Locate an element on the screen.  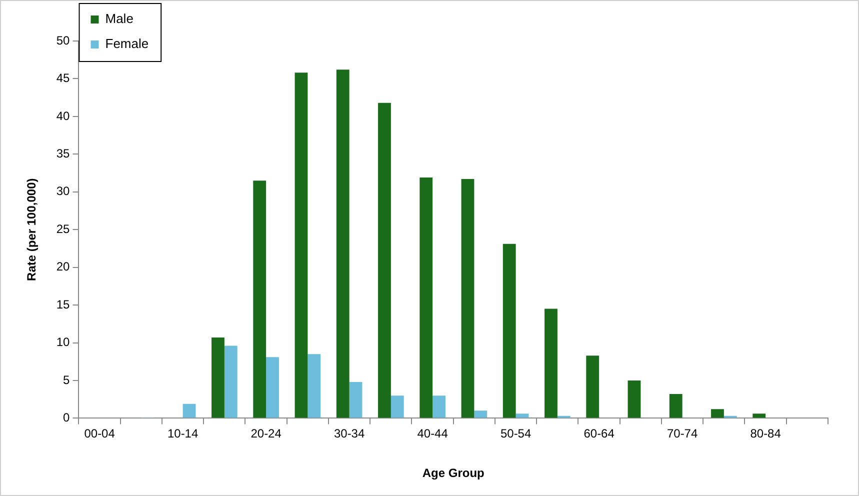
y-tick-label: 5 is located at coordinates (66, 379).